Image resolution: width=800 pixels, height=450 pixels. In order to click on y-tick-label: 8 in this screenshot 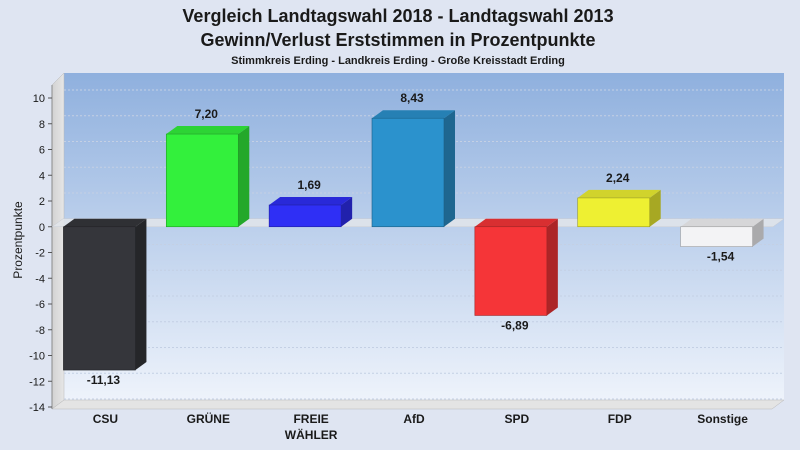, I will do `click(42, 125)`.